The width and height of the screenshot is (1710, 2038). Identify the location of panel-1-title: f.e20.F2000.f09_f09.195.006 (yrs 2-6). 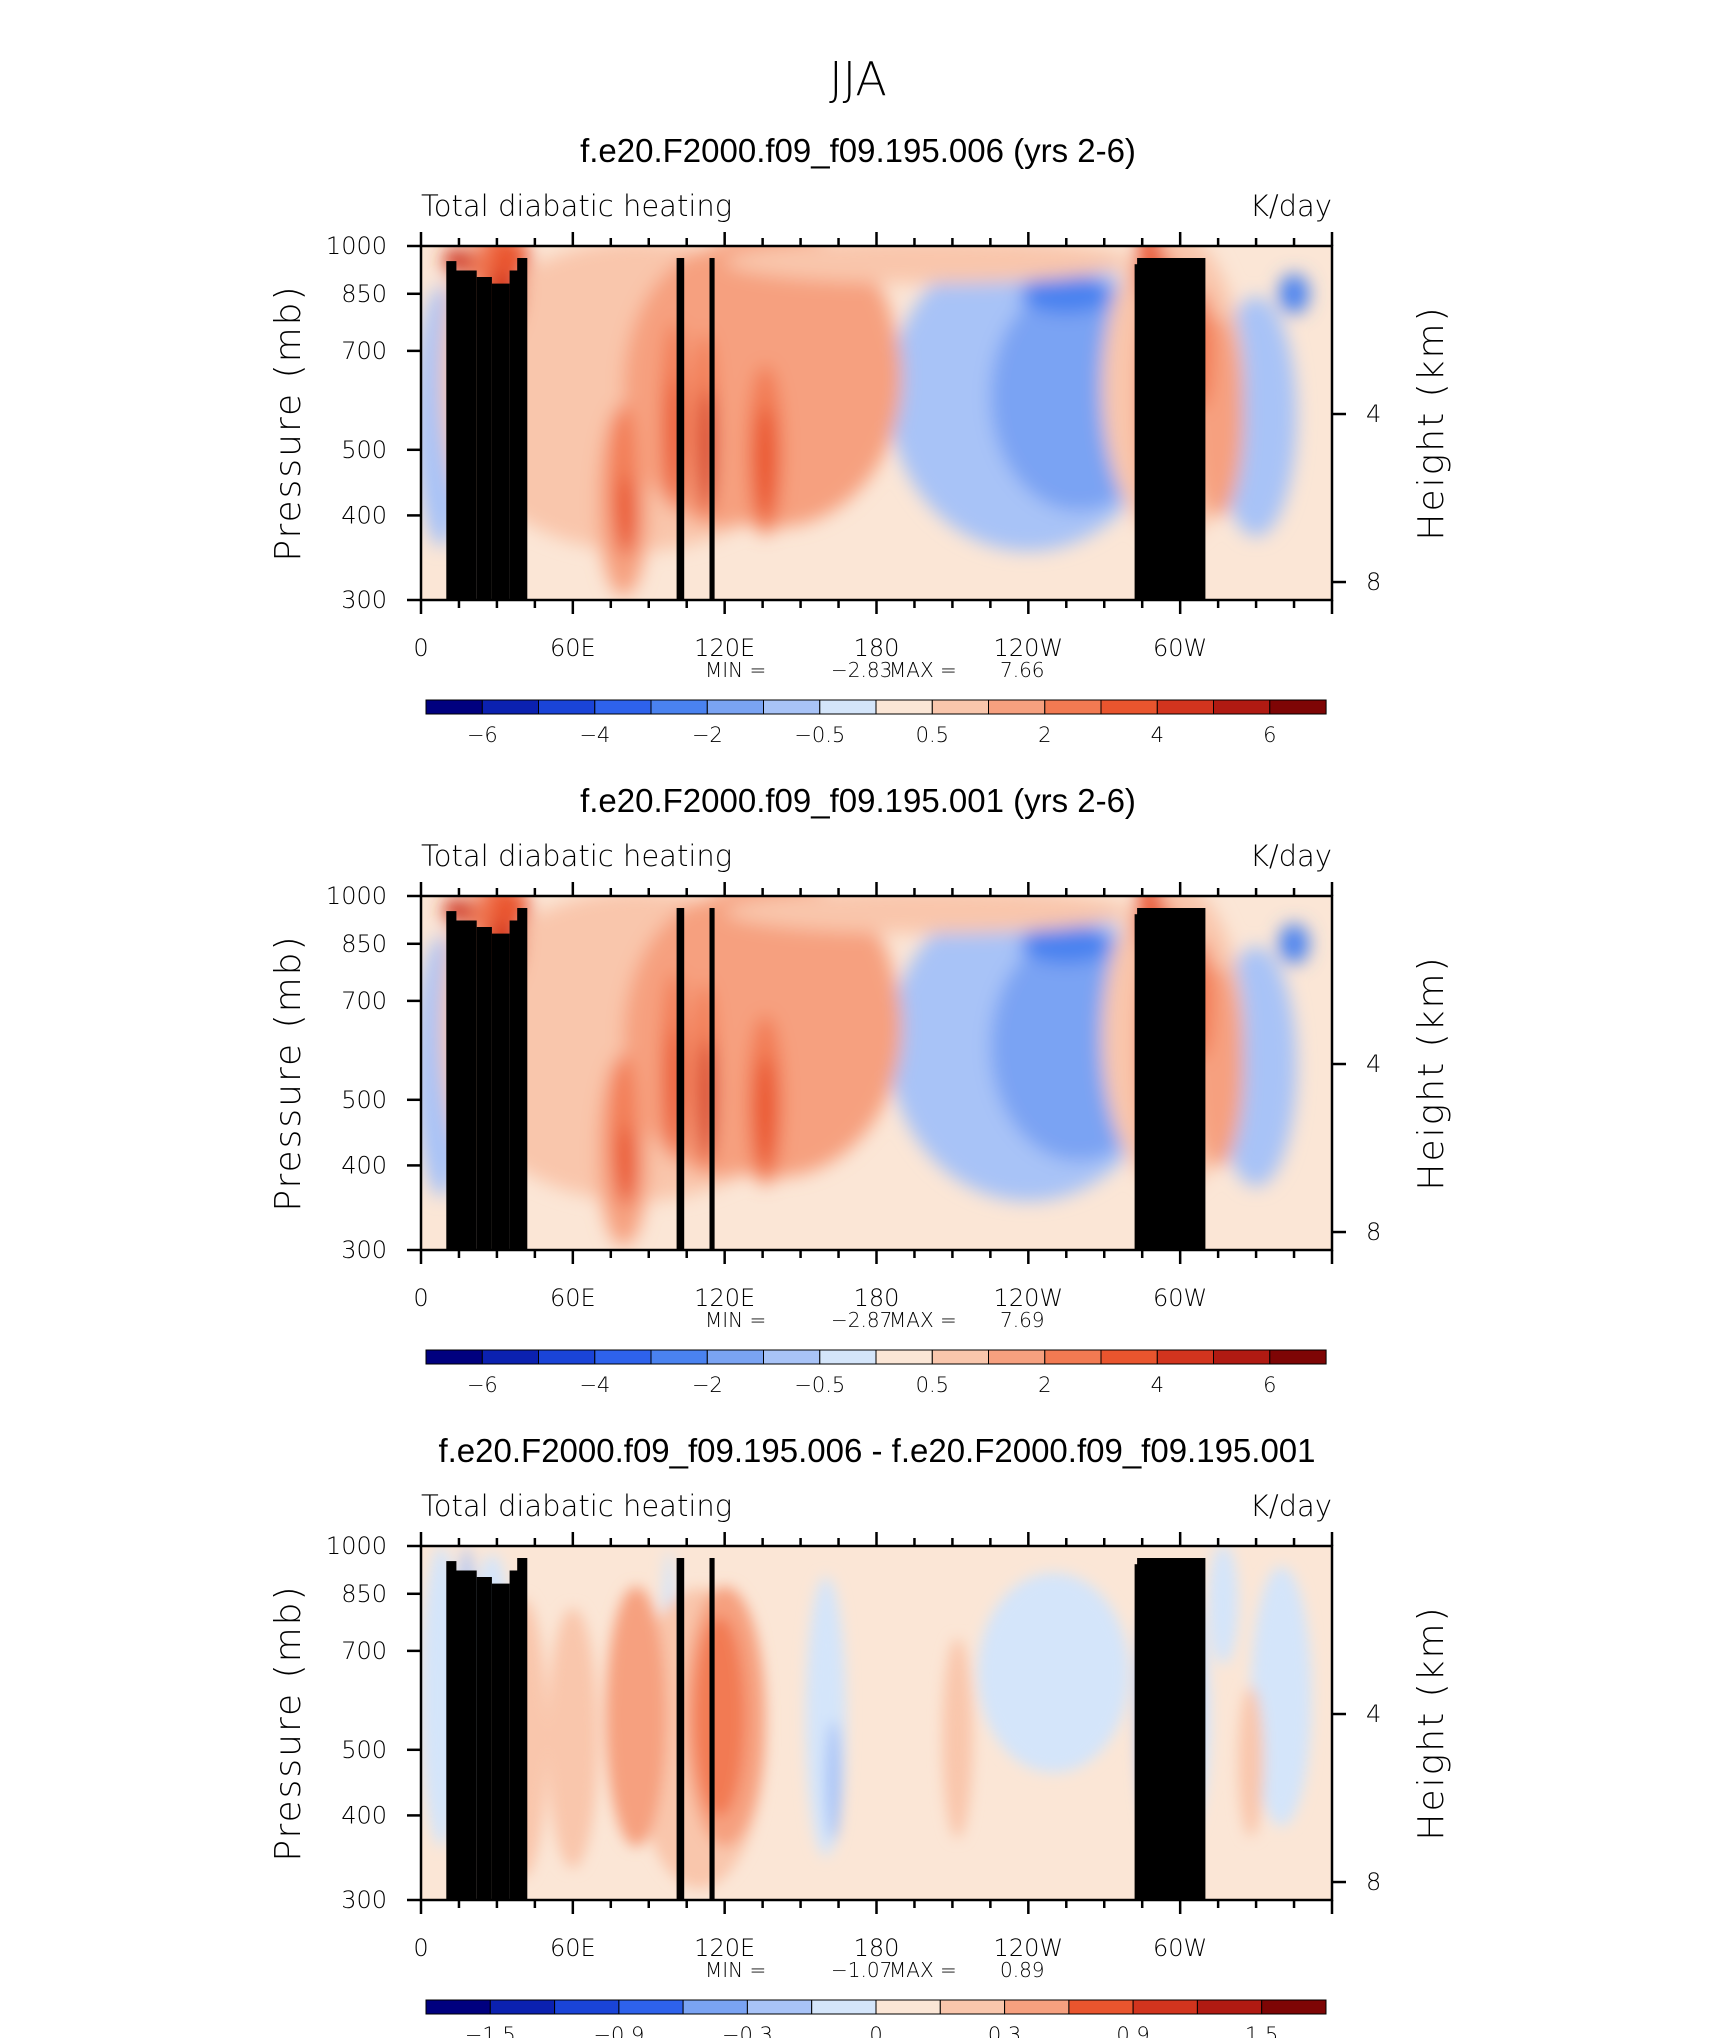
(858, 150).